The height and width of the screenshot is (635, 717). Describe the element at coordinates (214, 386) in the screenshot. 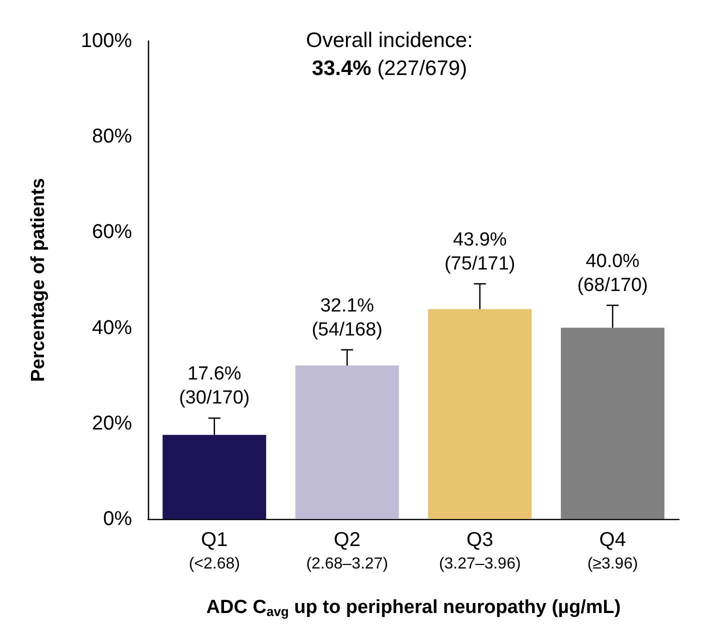

I see `data-label: 17.6% (30/170)` at that location.